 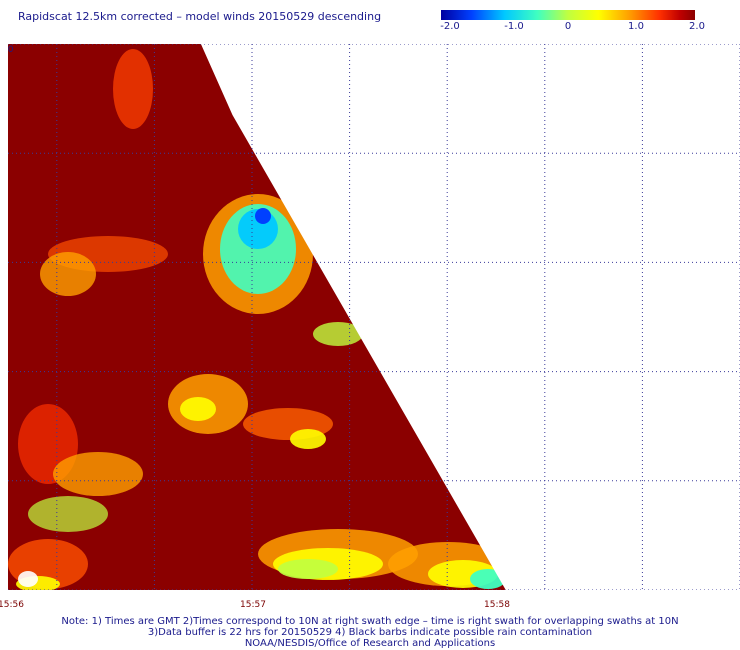 What do you see at coordinates (11, 50) in the screenshot?
I see `lat-tick-label: 10` at bounding box center [11, 50].